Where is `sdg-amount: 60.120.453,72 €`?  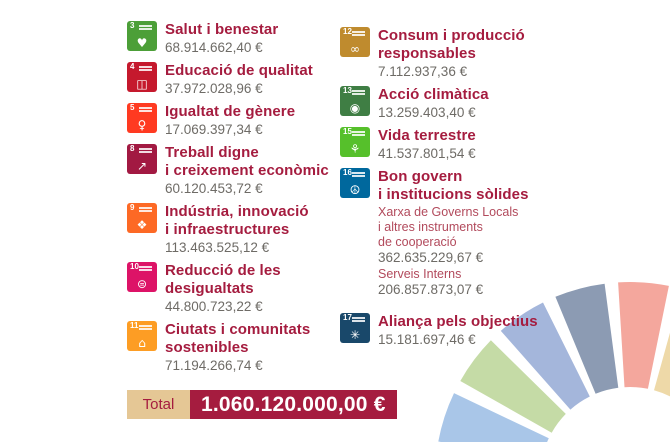
sdg-amount: 60.120.453,72 € is located at coordinates (214, 188).